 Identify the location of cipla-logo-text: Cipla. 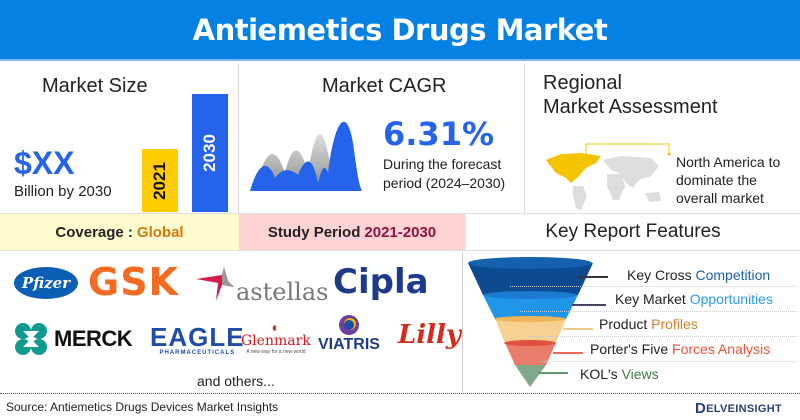
(381, 282).